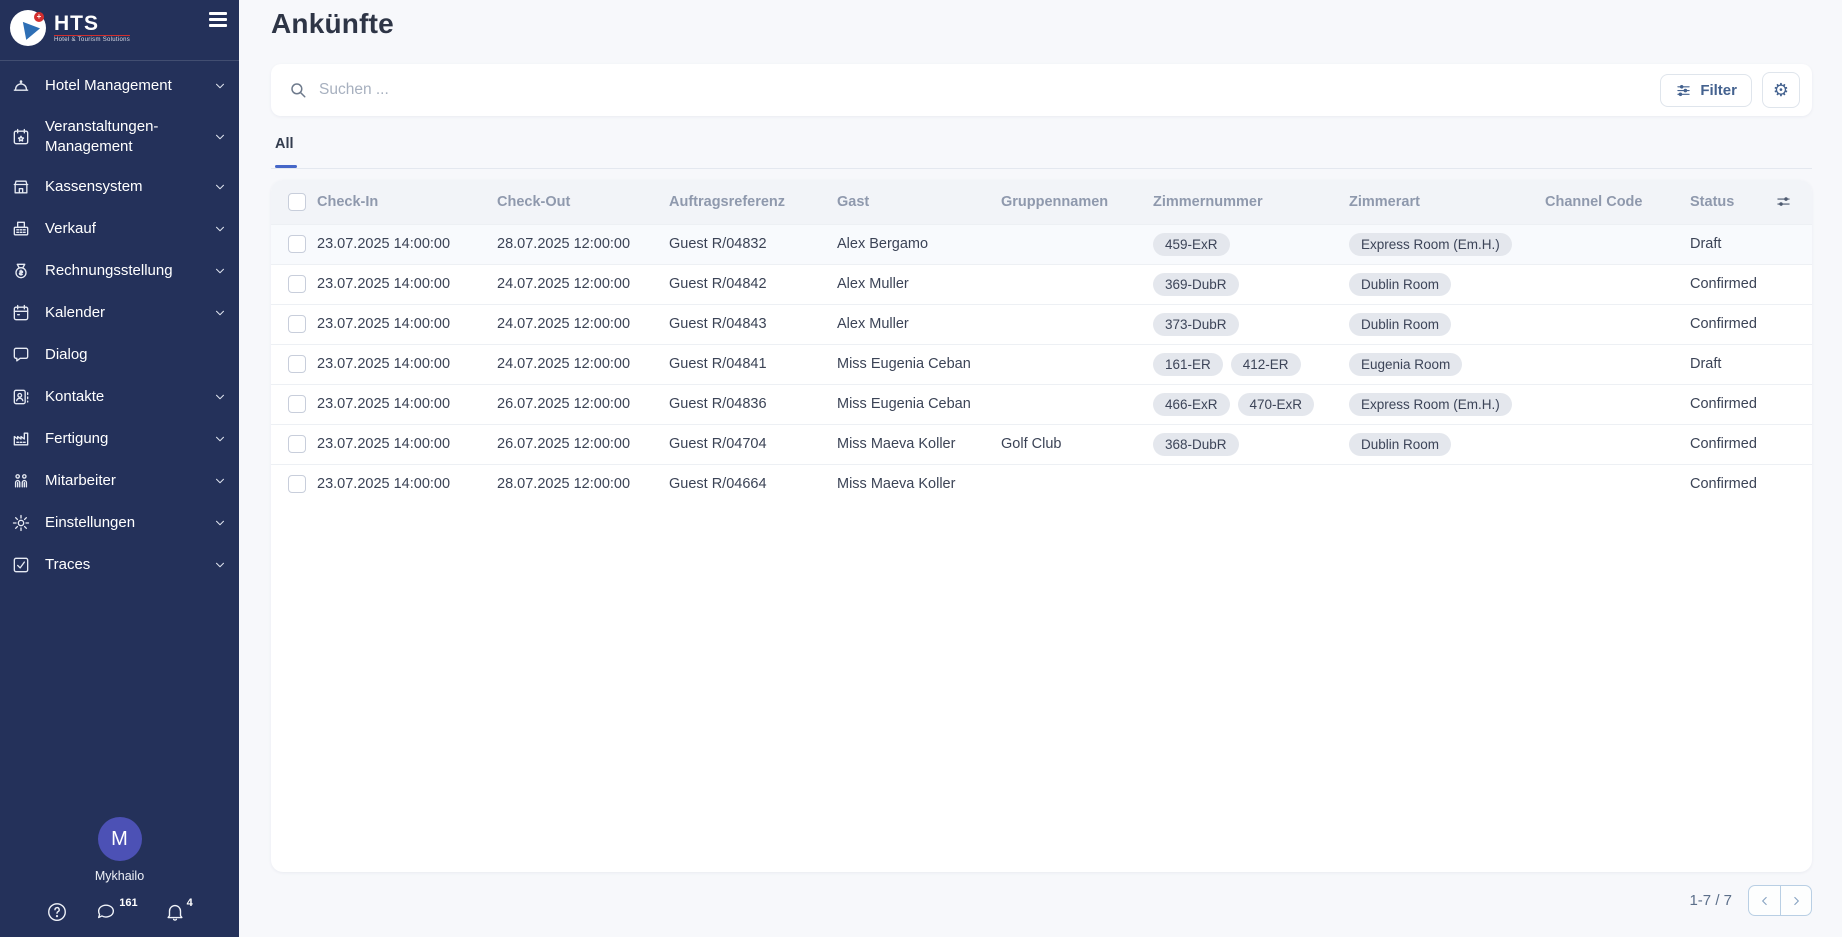  What do you see at coordinates (407, 202) in the screenshot?
I see `column-header-check-in: Check-In` at bounding box center [407, 202].